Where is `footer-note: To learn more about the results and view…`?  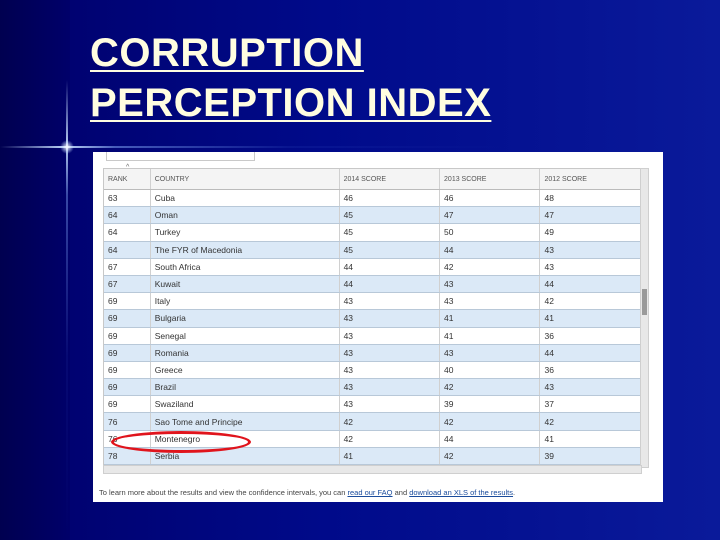 footer-note: To learn more about the results and view… is located at coordinates (307, 492).